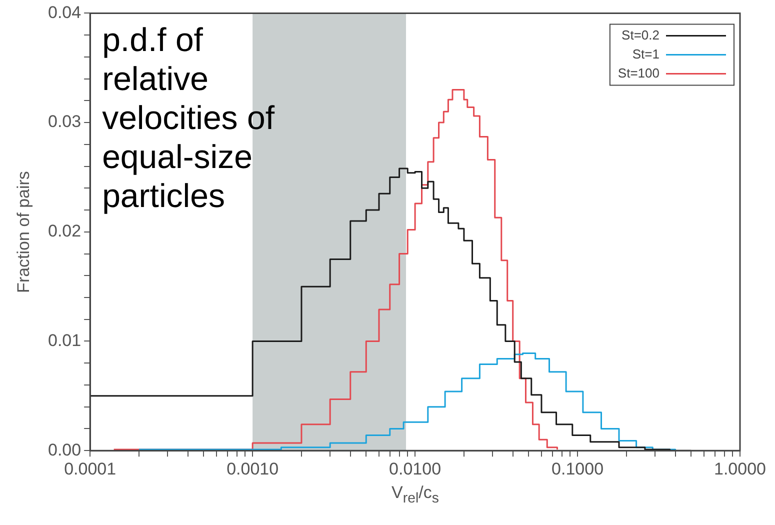 This screenshot has width=775, height=525. Describe the element at coordinates (578, 468) in the screenshot. I see `x-tick-label: 0.1000` at that location.